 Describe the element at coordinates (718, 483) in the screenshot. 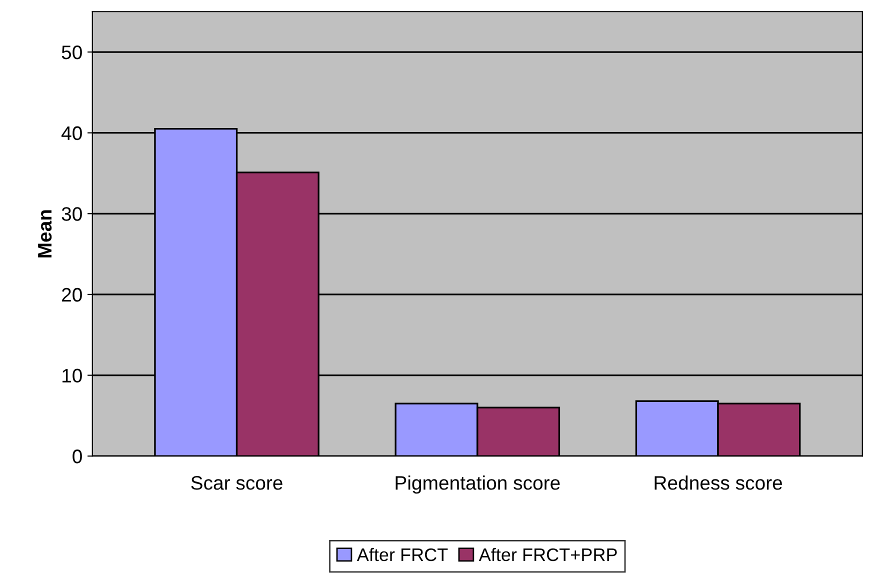

I see `x-tick-label: Redness score` at that location.